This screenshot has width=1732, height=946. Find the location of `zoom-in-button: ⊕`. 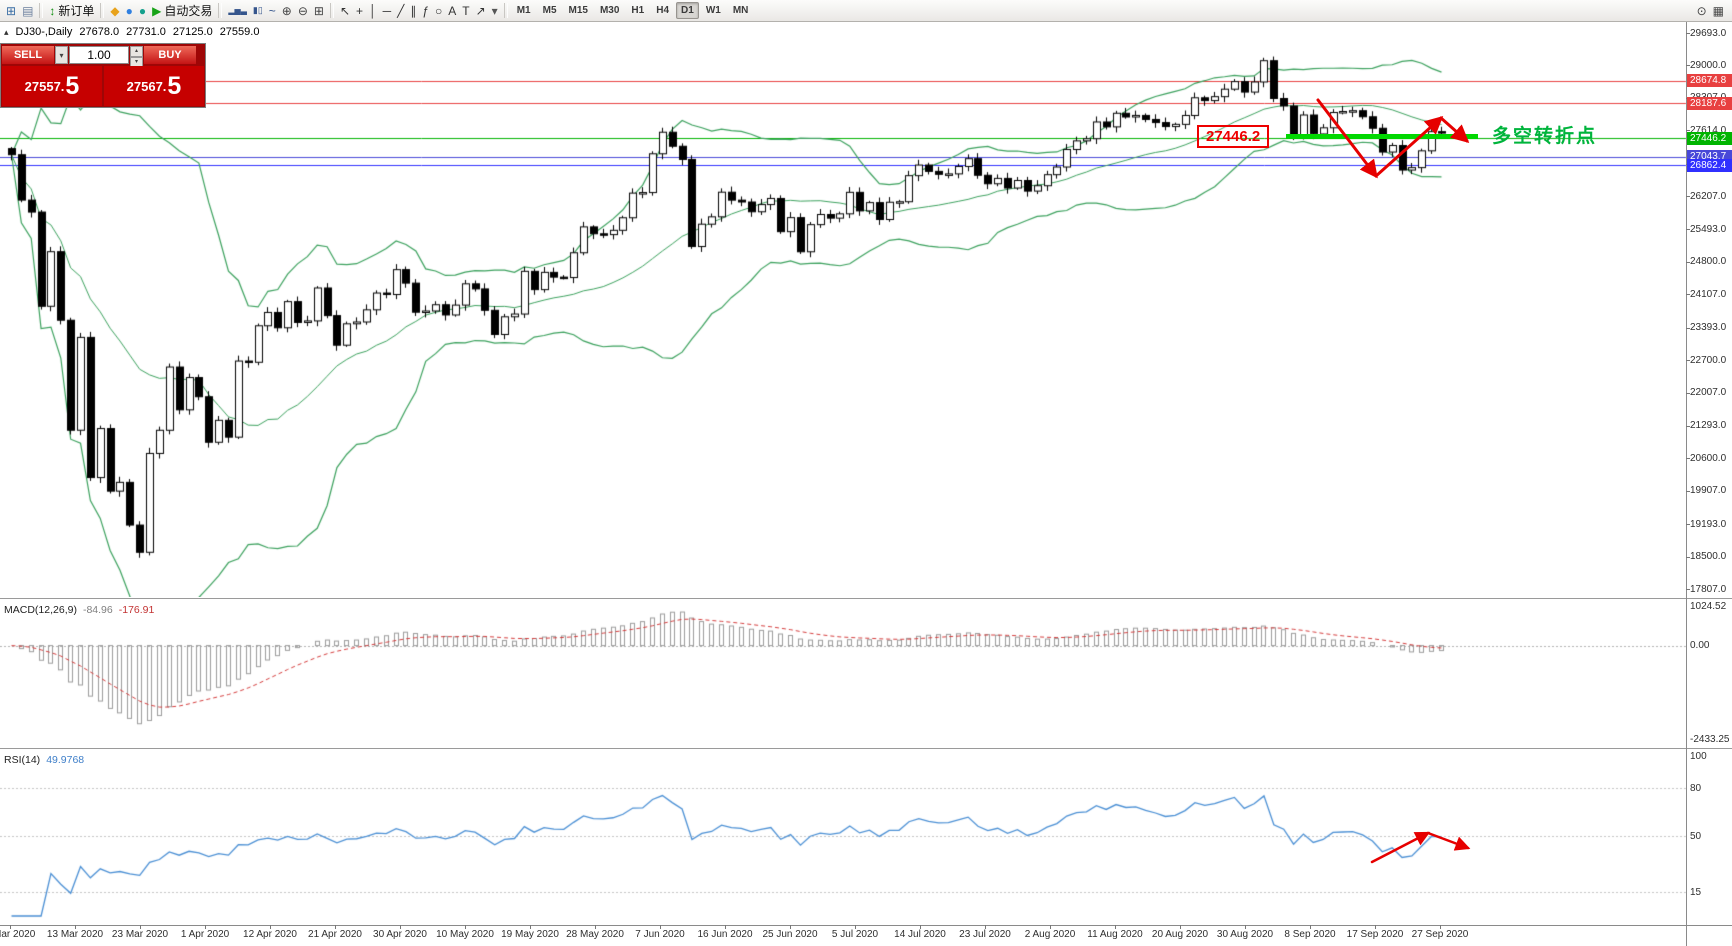

zoom-in-button: ⊕ is located at coordinates (287, 11).